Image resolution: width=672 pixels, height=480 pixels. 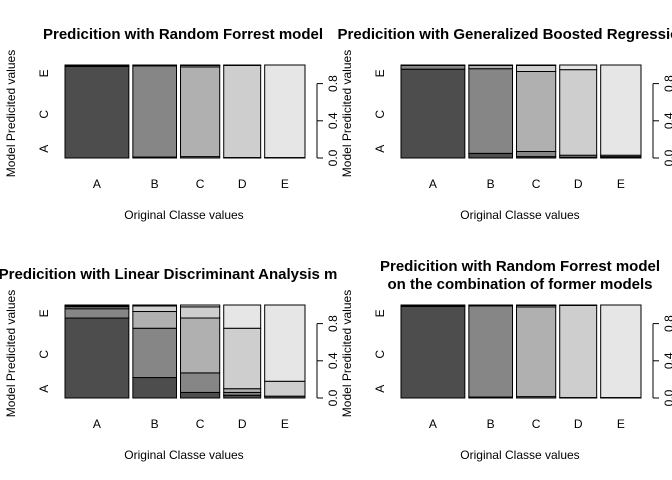 What do you see at coordinates (667, 83) in the screenshot?
I see `panel-2-right-tick-label: 0.8` at bounding box center [667, 83].